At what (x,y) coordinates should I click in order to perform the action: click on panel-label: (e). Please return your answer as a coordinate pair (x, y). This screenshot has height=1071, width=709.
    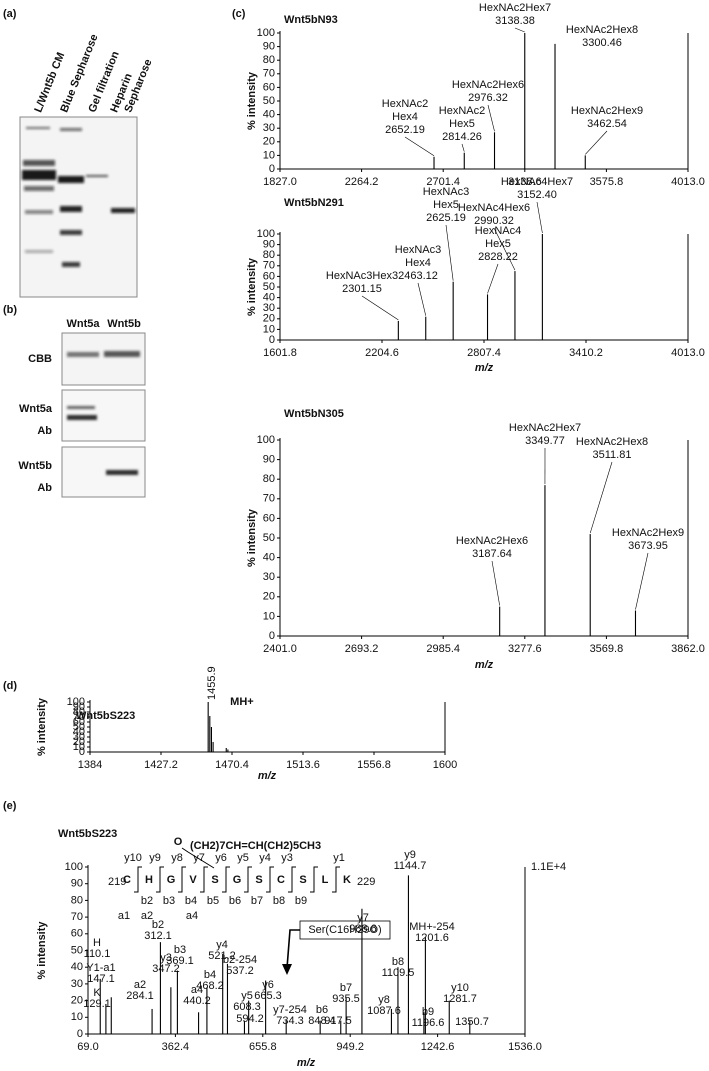
    Looking at the image, I should click on (10, 806).